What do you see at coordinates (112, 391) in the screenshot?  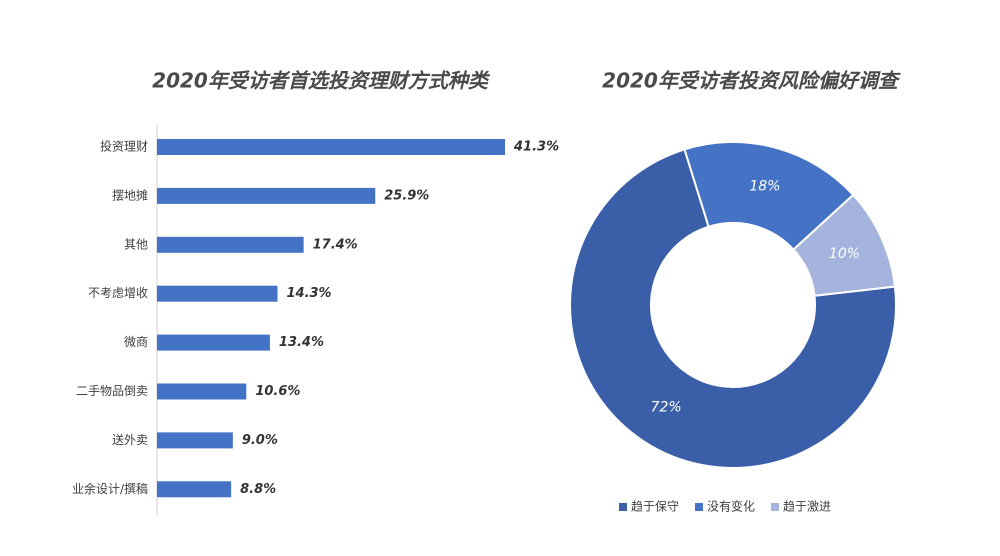 I see `category-label: 二手物品倒卖` at bounding box center [112, 391].